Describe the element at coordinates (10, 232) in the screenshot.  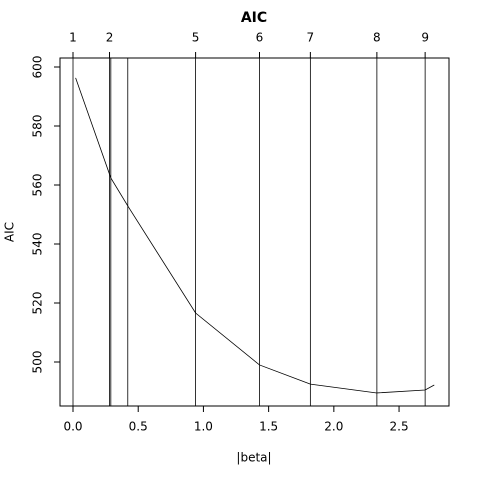
I see `y-axis-label: AIC` at that location.